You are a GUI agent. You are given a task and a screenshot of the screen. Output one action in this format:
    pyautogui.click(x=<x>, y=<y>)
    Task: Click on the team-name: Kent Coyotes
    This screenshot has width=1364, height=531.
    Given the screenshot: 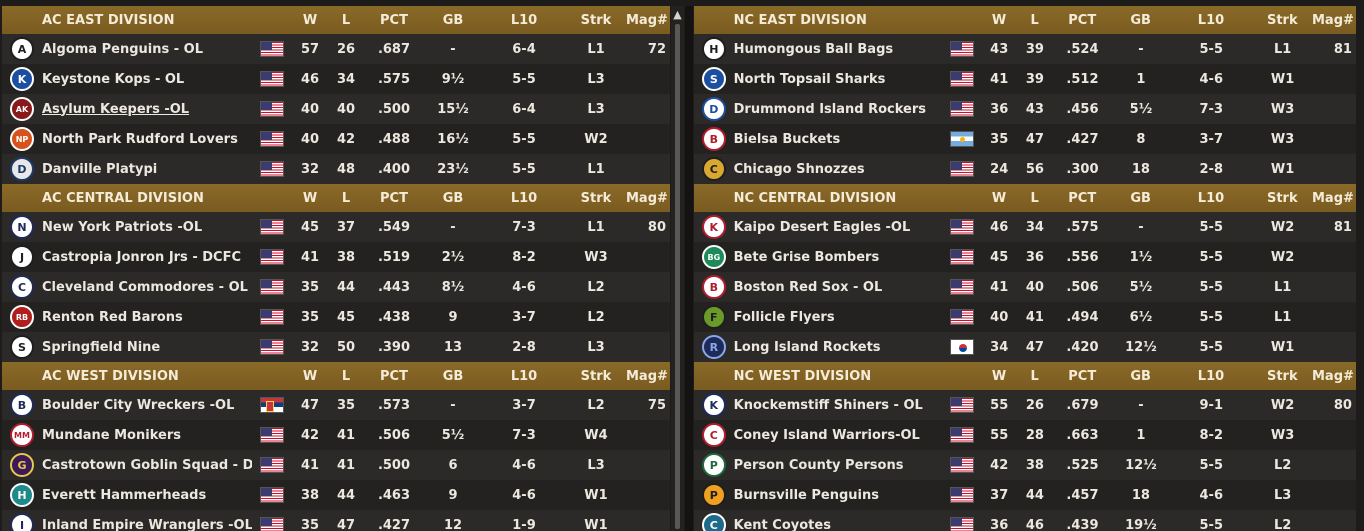 What is the action you would take?
    pyautogui.click(x=782, y=524)
    